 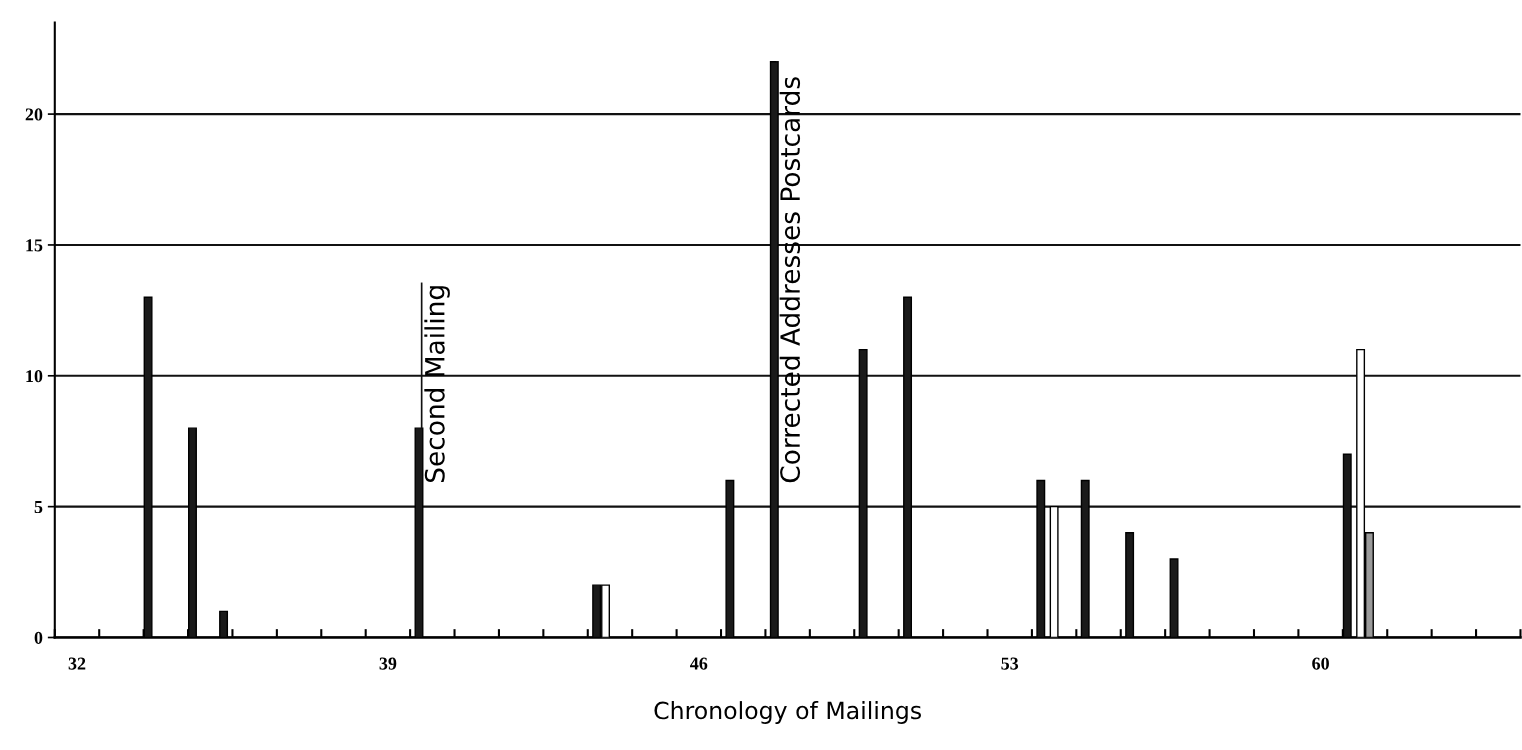 What do you see at coordinates (38, 507) in the screenshot?
I see `y-tick-label: 5` at bounding box center [38, 507].